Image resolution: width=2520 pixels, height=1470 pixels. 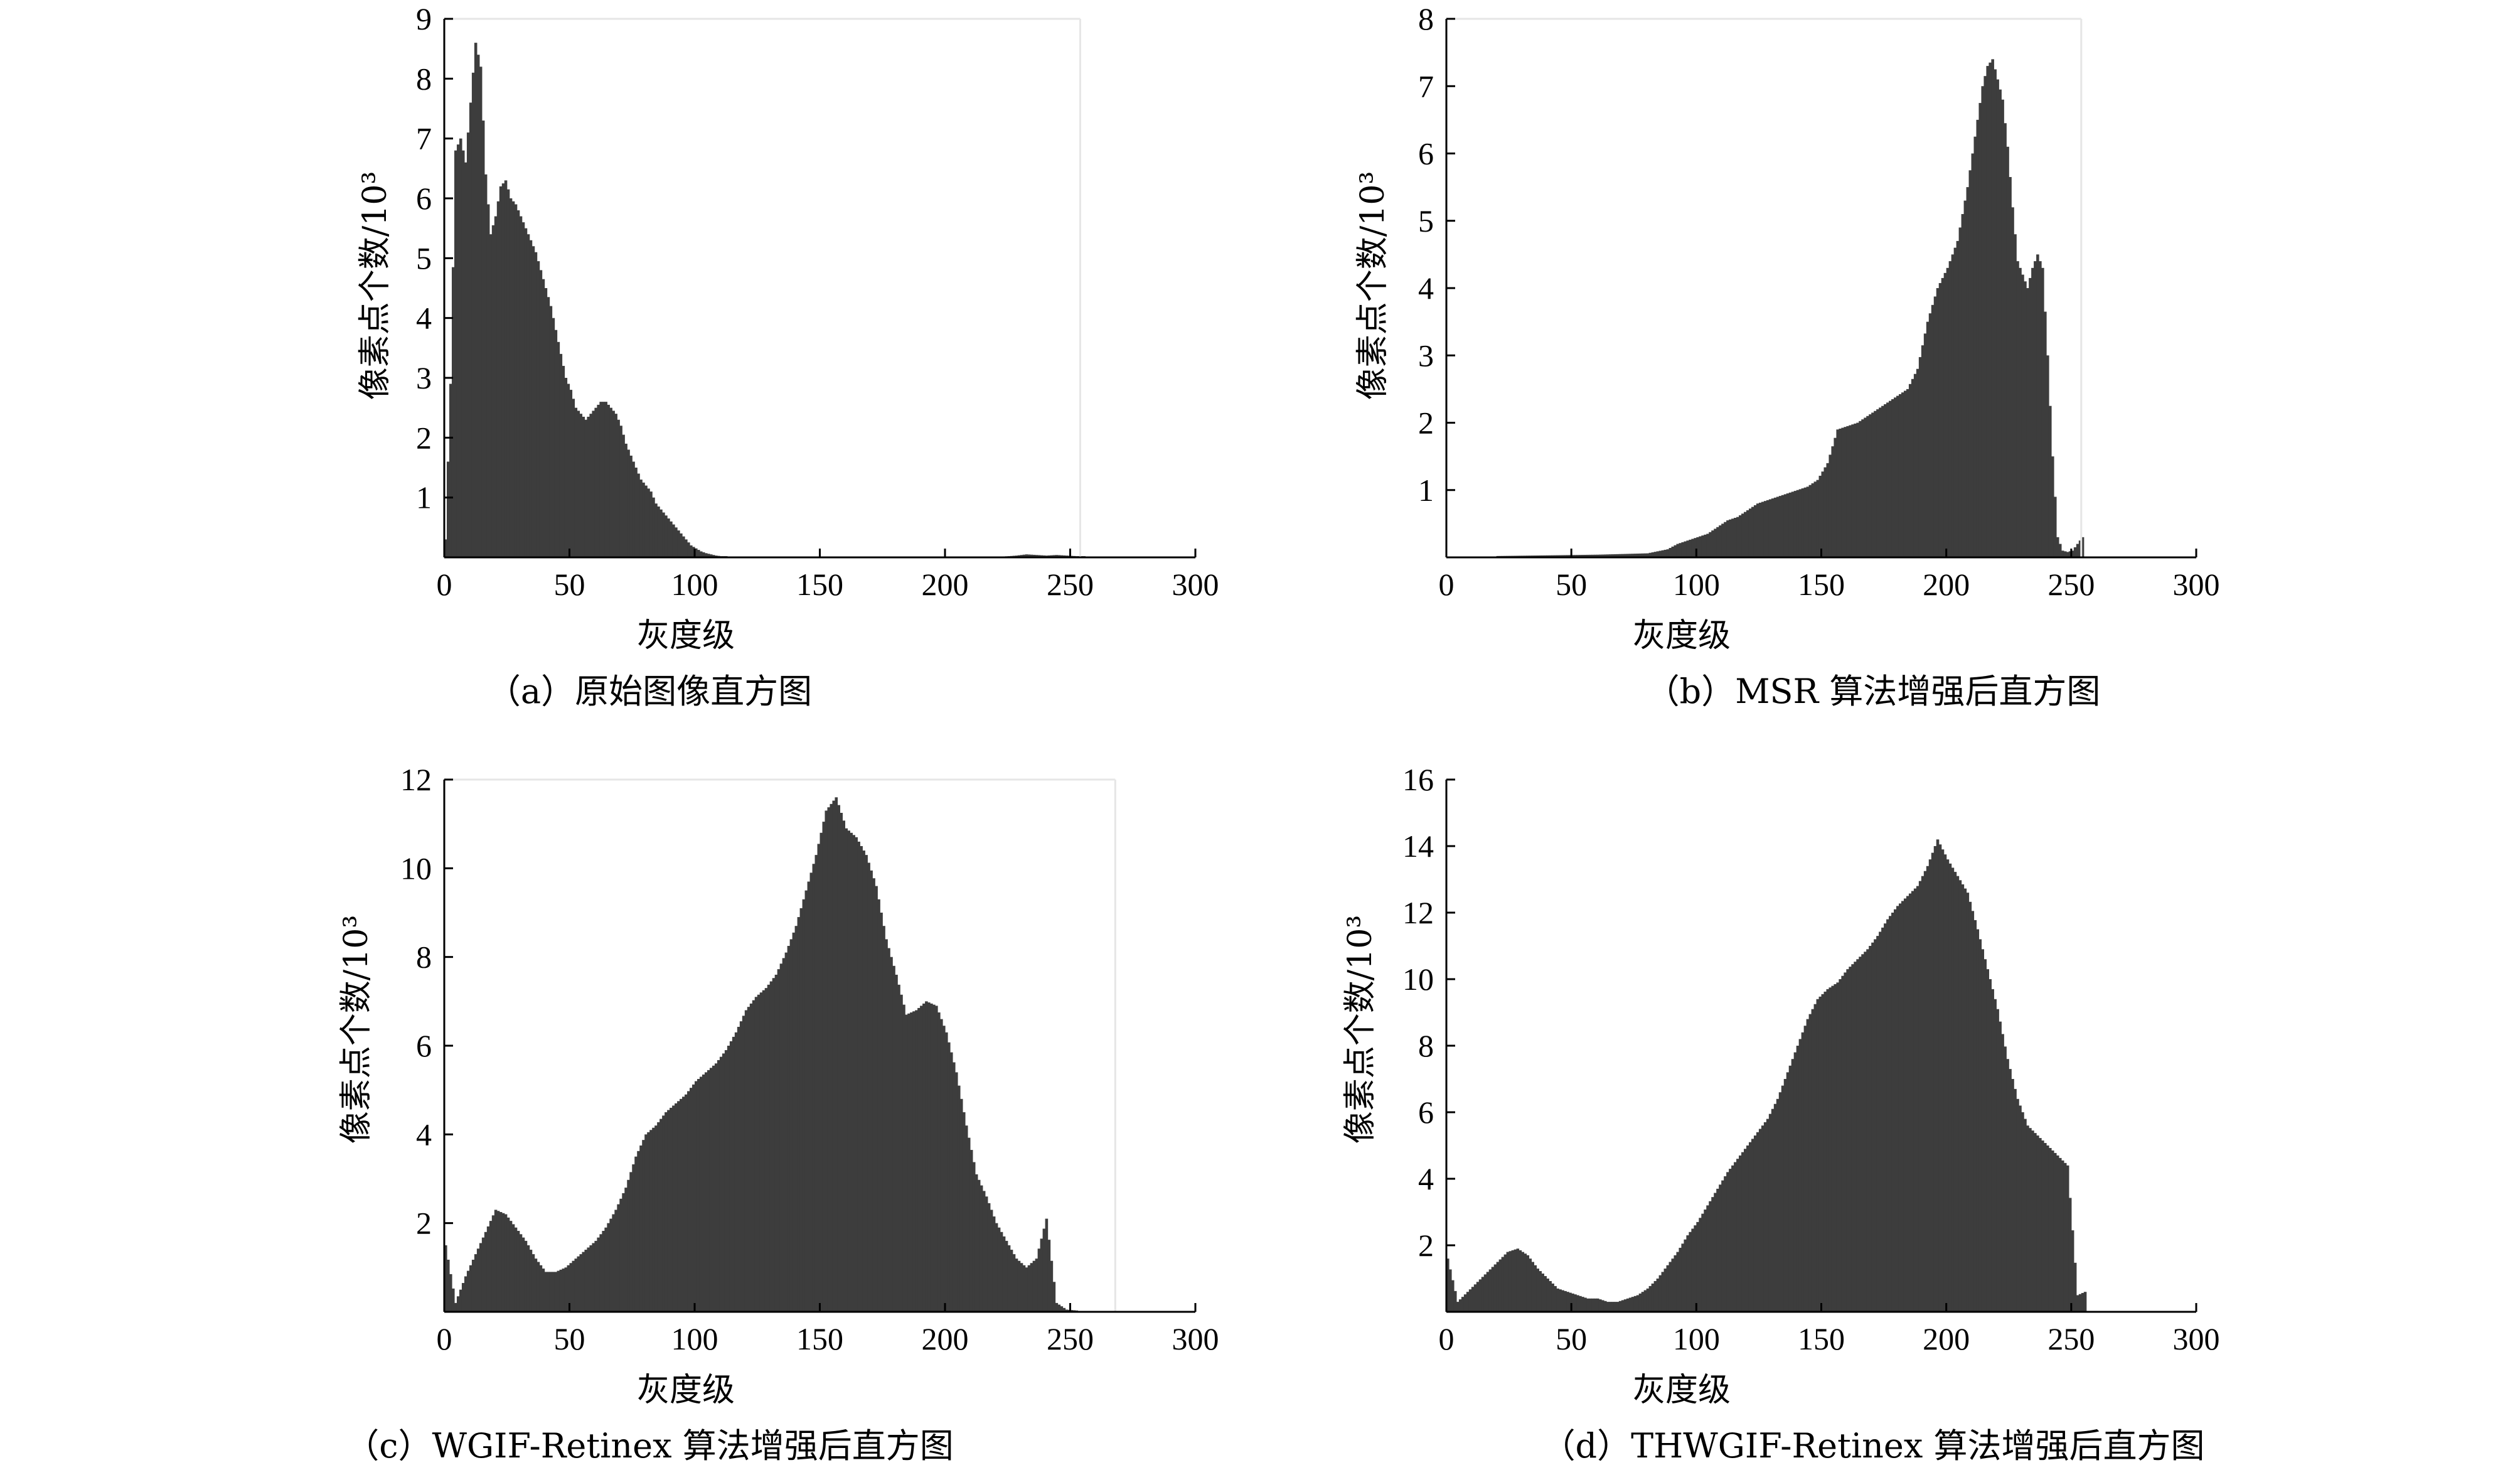 I want to click on x-tick-label-a: 50, so click(x=569, y=585).